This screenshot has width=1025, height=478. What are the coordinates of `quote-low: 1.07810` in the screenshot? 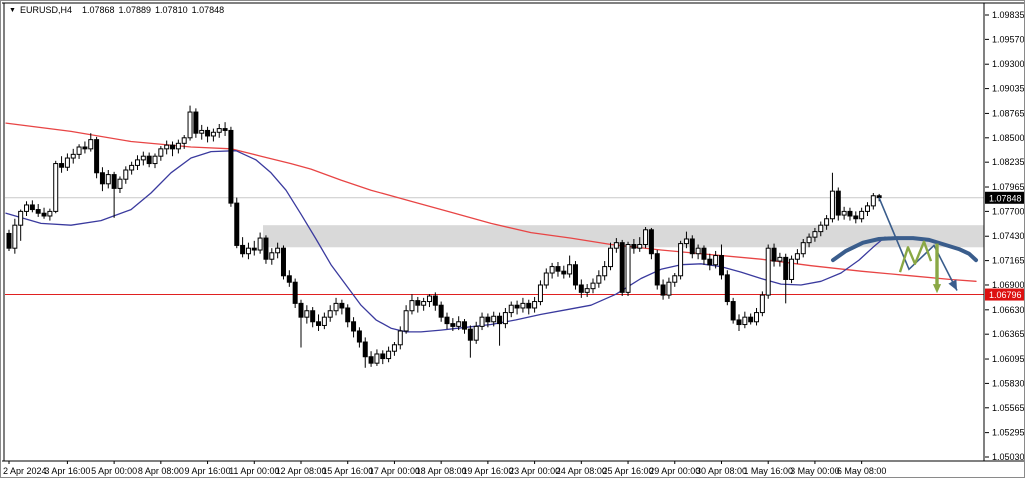 It's located at (171, 10).